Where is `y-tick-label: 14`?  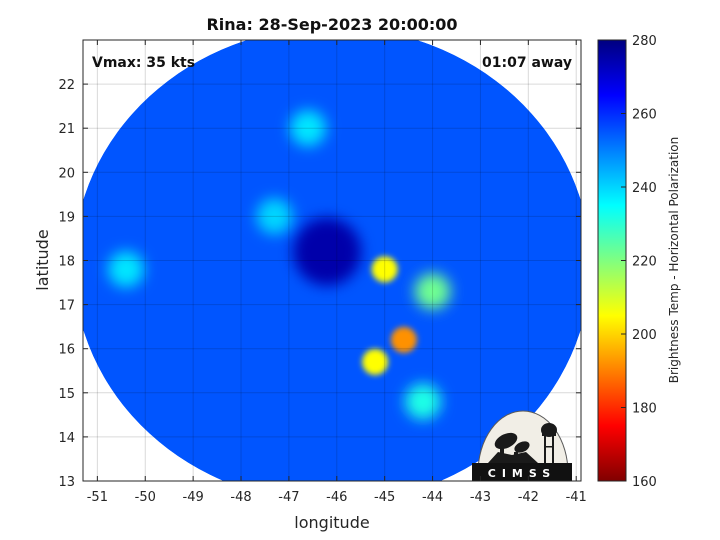 y-tick-label: 14 is located at coordinates (66, 438).